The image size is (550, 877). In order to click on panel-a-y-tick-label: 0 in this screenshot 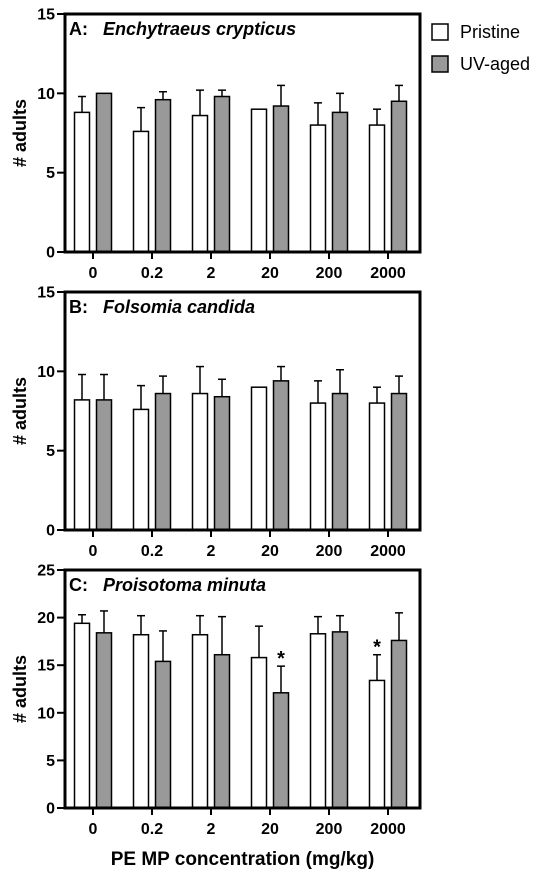, I will do `click(50, 253)`.